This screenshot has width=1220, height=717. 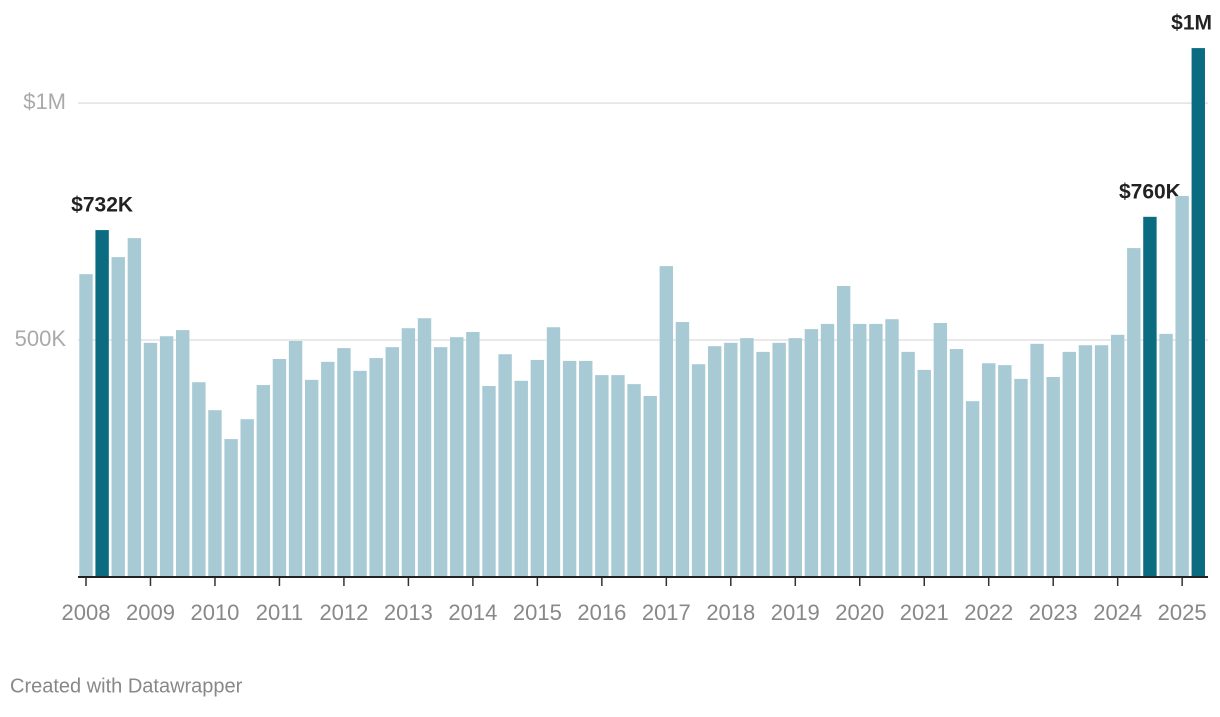 What do you see at coordinates (408, 612) in the screenshot?
I see `x-tick-label: 2013` at bounding box center [408, 612].